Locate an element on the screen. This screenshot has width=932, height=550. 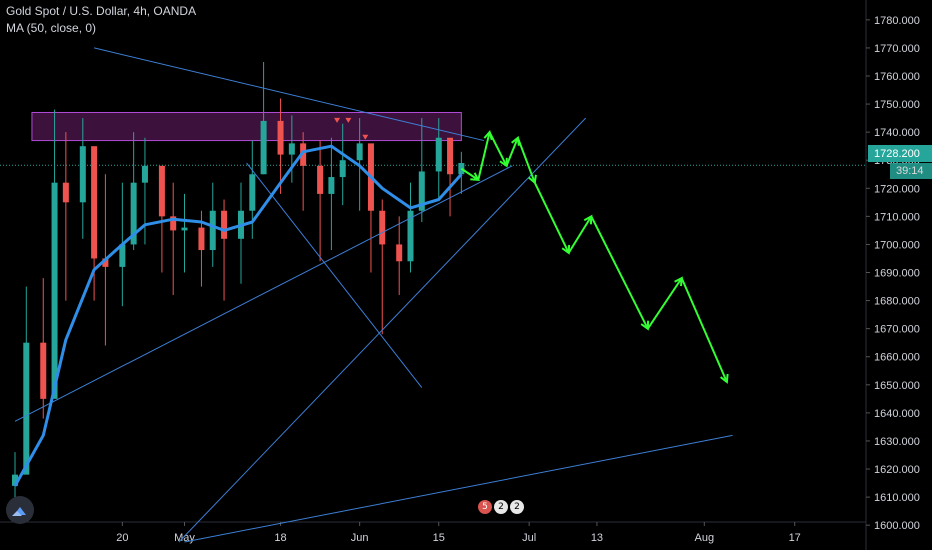
y-tick-label: 1710.000 is located at coordinates (897, 217).